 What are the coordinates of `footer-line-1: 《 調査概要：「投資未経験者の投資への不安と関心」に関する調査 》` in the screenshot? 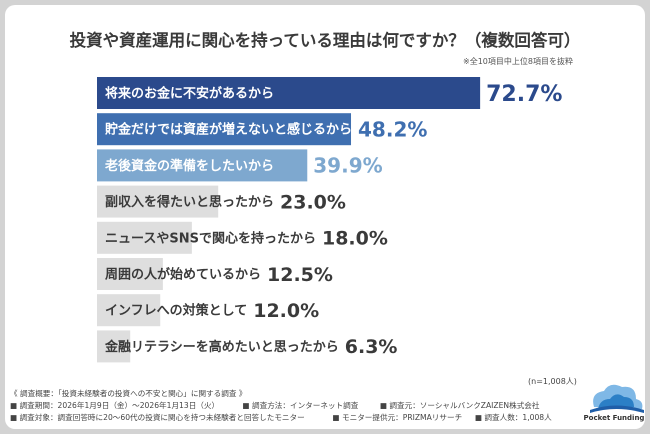 It's located at (128, 393).